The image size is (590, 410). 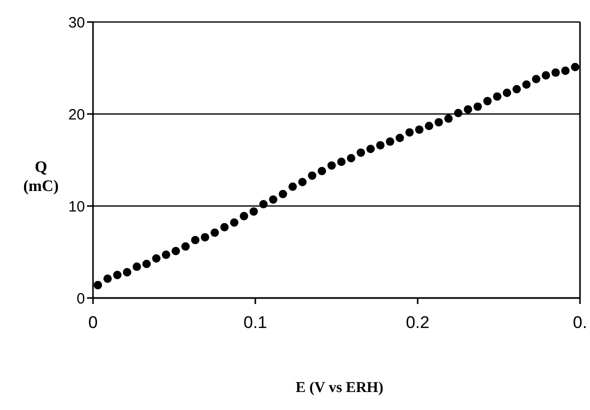 What do you see at coordinates (41, 177) in the screenshot?
I see `y-axis-title: Q (mC)` at bounding box center [41, 177].